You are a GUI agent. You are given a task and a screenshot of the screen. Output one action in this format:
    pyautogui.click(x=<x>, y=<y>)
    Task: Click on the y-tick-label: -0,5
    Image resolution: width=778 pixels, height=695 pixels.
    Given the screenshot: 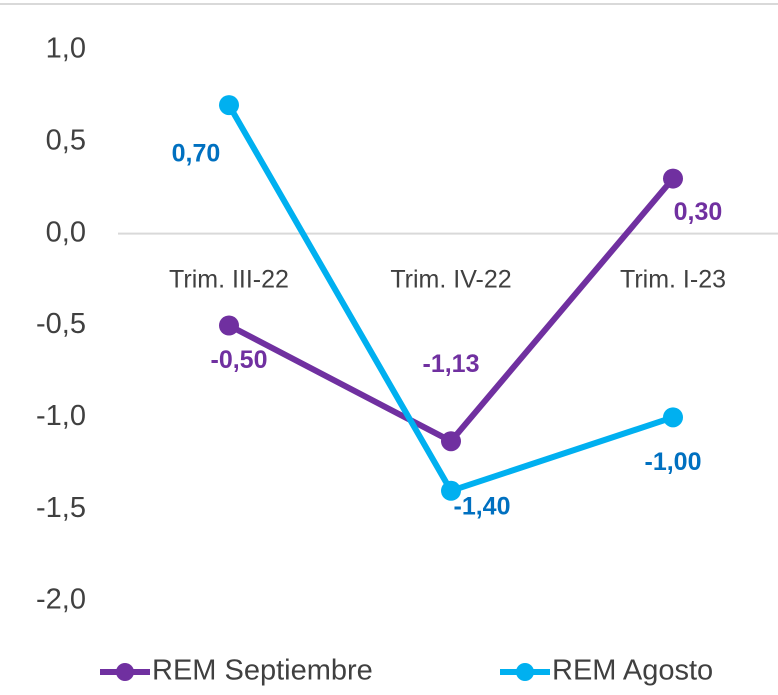 What is the action you would take?
    pyautogui.click(x=61, y=324)
    